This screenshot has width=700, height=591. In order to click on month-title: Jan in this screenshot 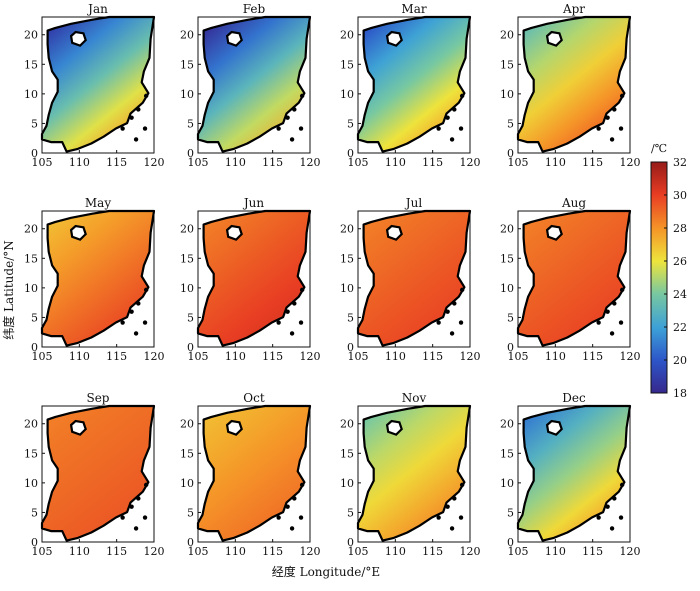, I will do `click(97, 9)`.